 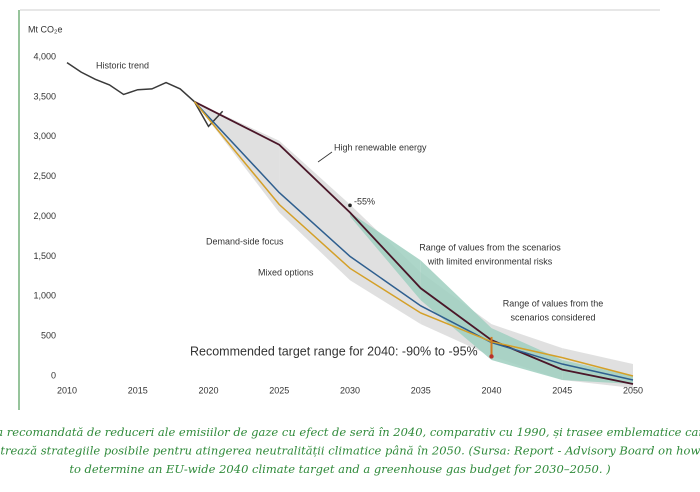 What do you see at coordinates (491, 390) in the screenshot?
I see `x-tick-label: 2040` at bounding box center [491, 390].